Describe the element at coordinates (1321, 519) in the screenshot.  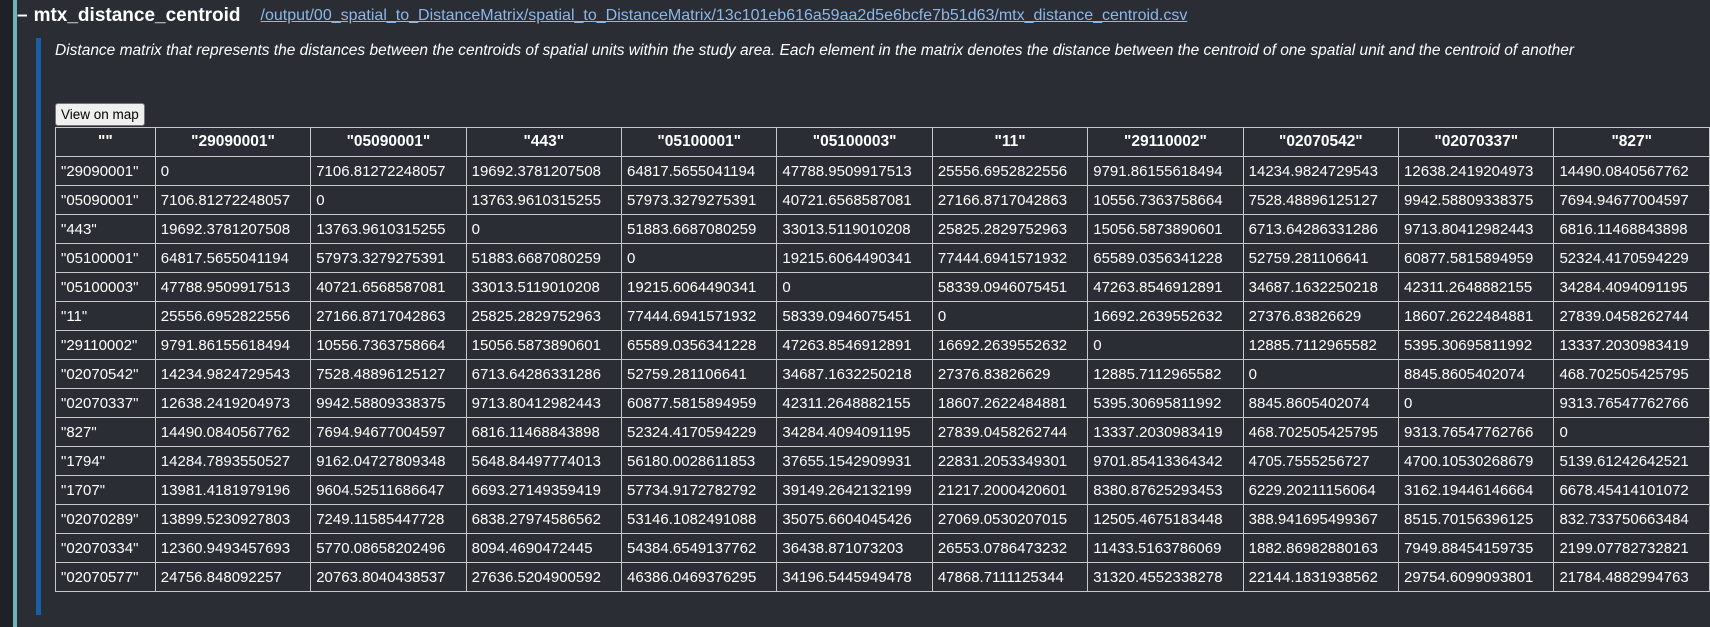
I see `table-cell: 388.941695499367` at that location.